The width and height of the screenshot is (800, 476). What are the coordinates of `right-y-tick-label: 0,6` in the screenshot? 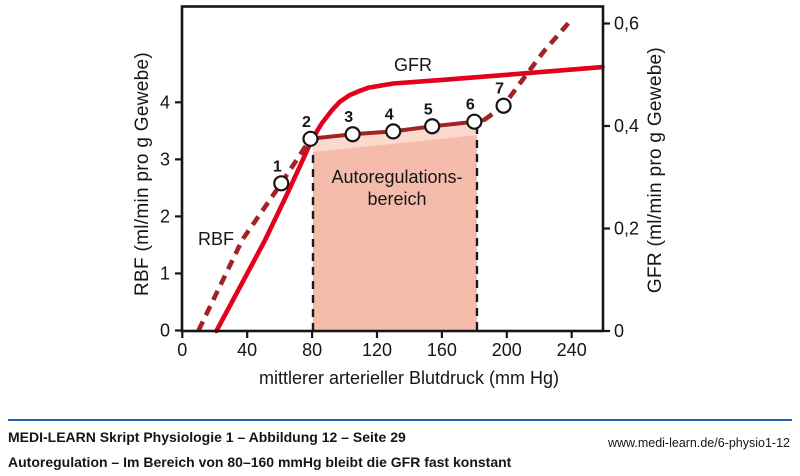 It's located at (626, 24).